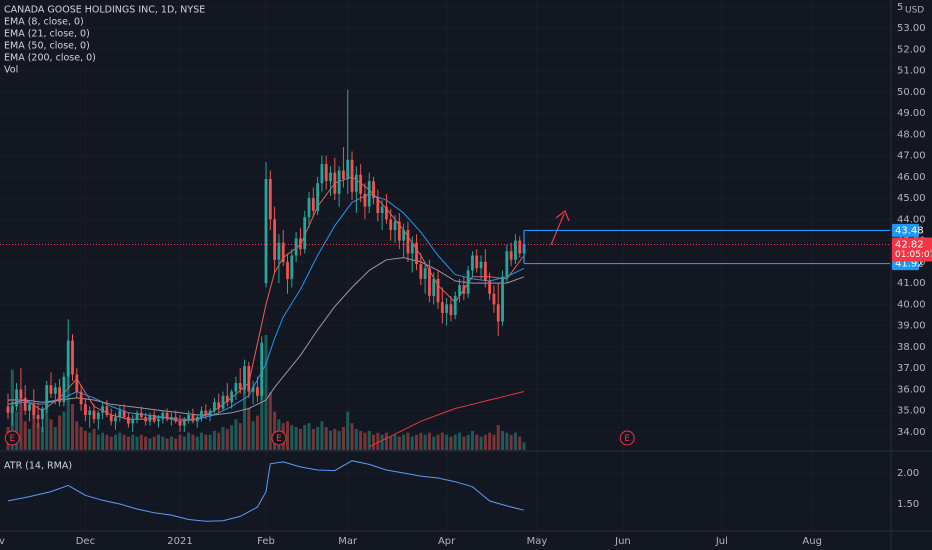 The width and height of the screenshot is (932, 550). I want to click on level-label: 43.48, so click(909, 230).